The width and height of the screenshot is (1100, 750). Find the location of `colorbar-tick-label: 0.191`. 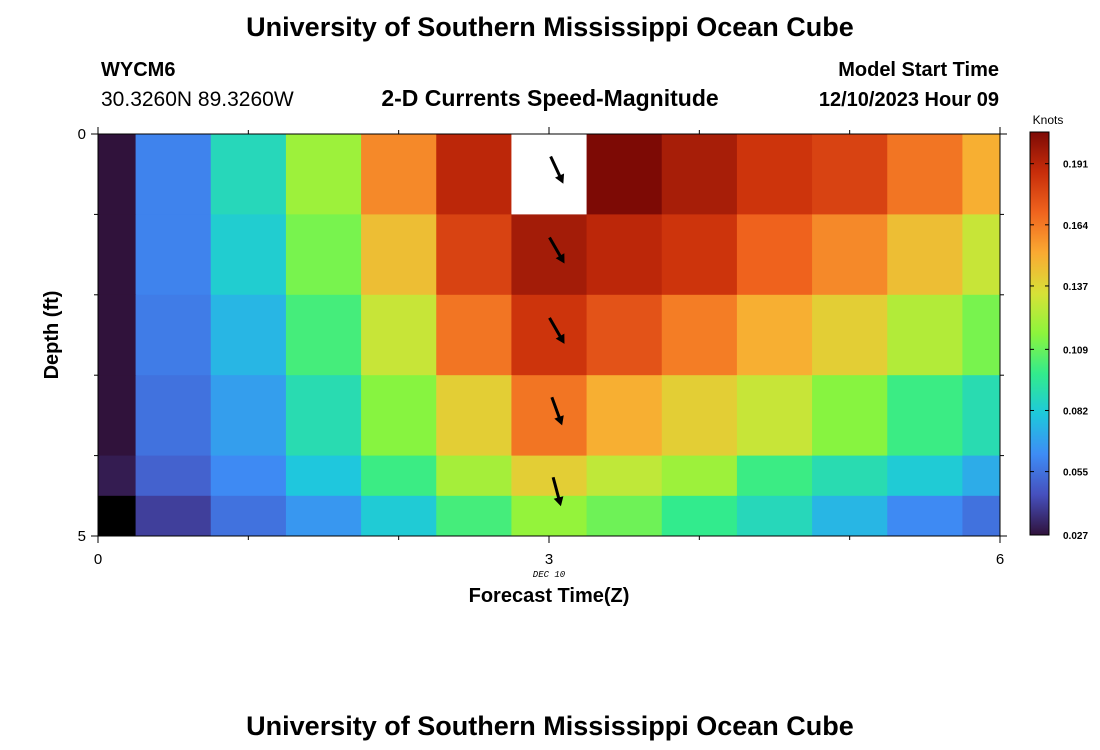

colorbar-tick-label: 0.191 is located at coordinates (1075, 165).